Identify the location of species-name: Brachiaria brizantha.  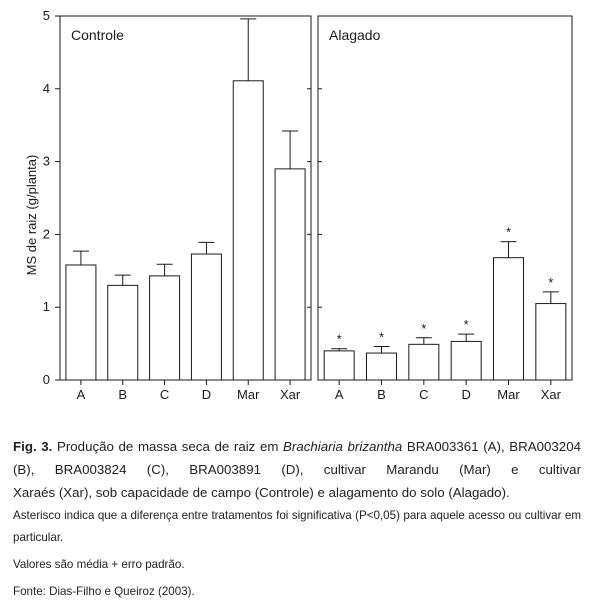
(343, 446).